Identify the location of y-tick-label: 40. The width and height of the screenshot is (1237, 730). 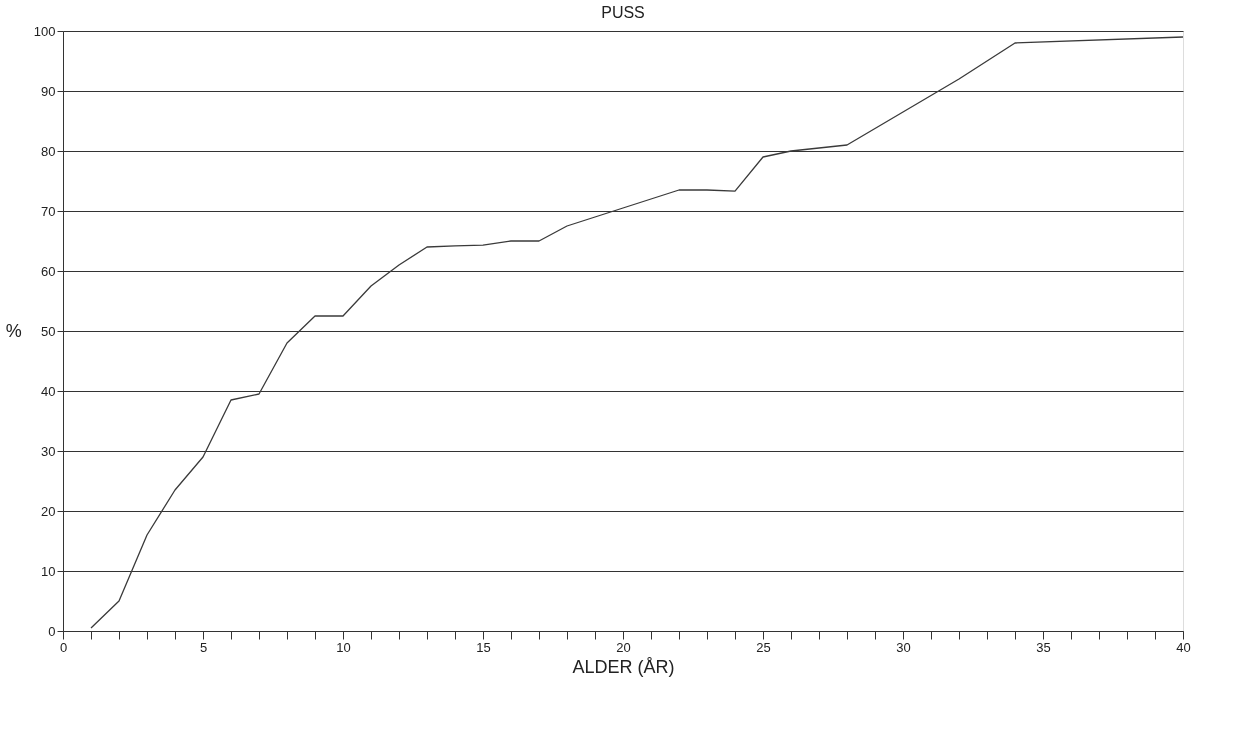
(48, 391).